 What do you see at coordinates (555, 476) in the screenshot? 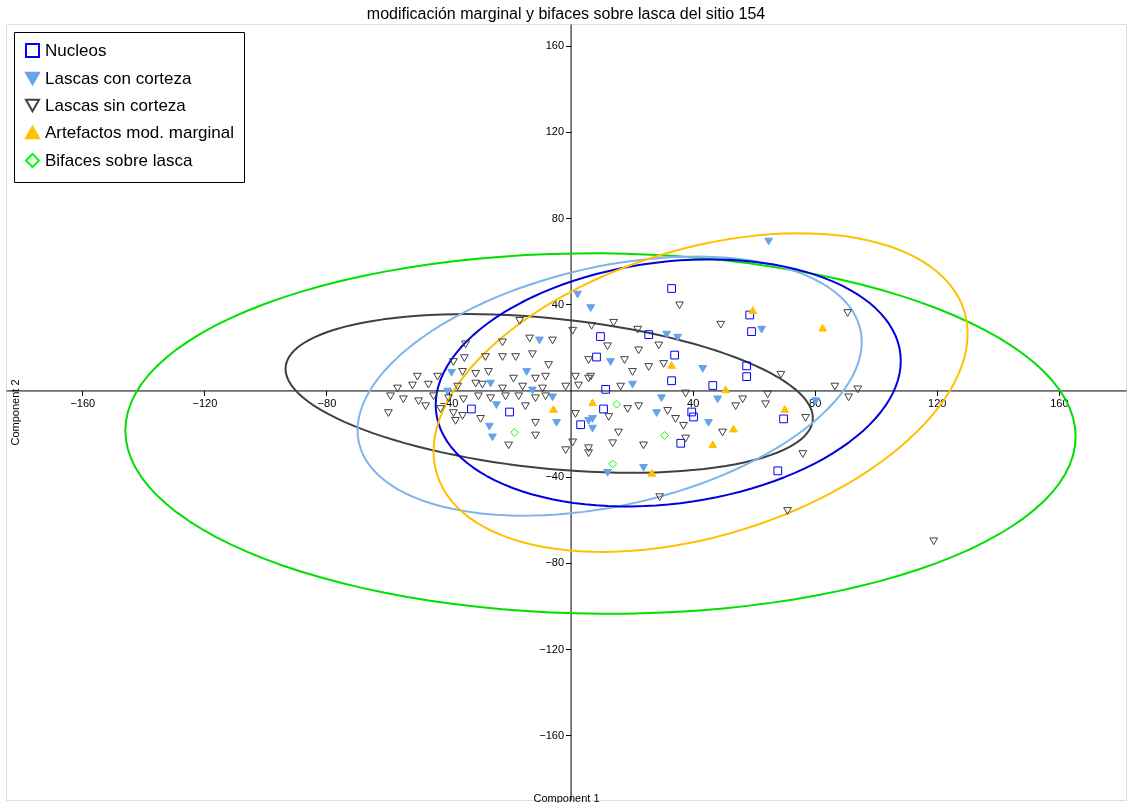
I see `y-tick-label: −40` at bounding box center [555, 476].